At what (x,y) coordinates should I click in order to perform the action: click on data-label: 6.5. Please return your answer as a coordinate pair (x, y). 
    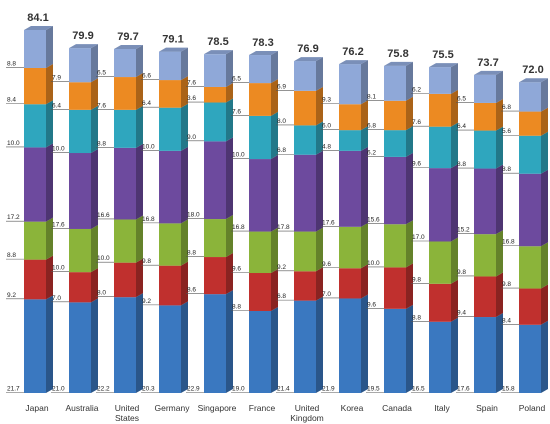
    Looking at the image, I should click on (236, 79).